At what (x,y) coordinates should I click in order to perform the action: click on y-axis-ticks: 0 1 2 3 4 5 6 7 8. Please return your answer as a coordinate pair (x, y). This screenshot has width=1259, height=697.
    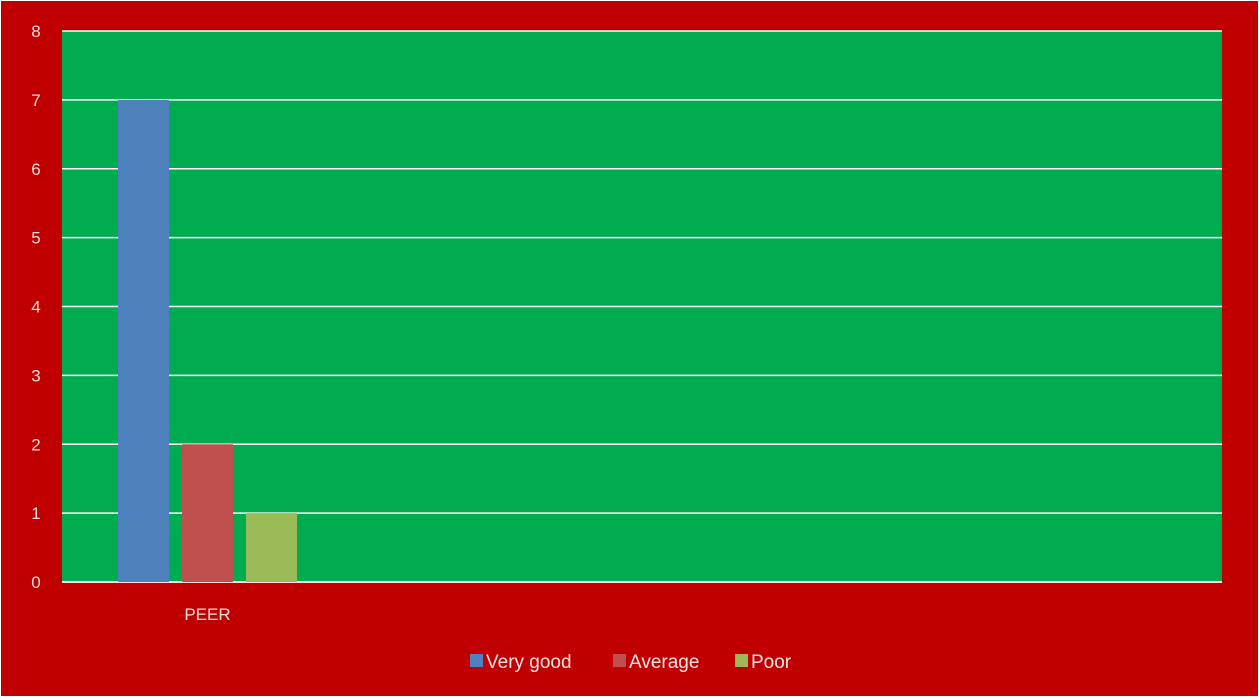
    Looking at the image, I should click on (35, 307).